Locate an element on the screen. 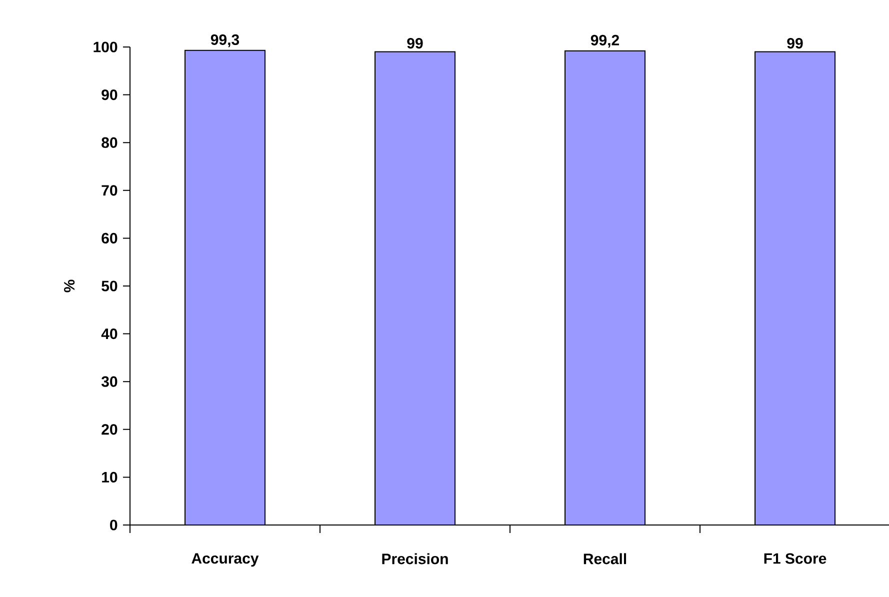 Image resolution: width=889 pixels, height=597 pixels. y-tick-label: 100 is located at coordinates (106, 47).